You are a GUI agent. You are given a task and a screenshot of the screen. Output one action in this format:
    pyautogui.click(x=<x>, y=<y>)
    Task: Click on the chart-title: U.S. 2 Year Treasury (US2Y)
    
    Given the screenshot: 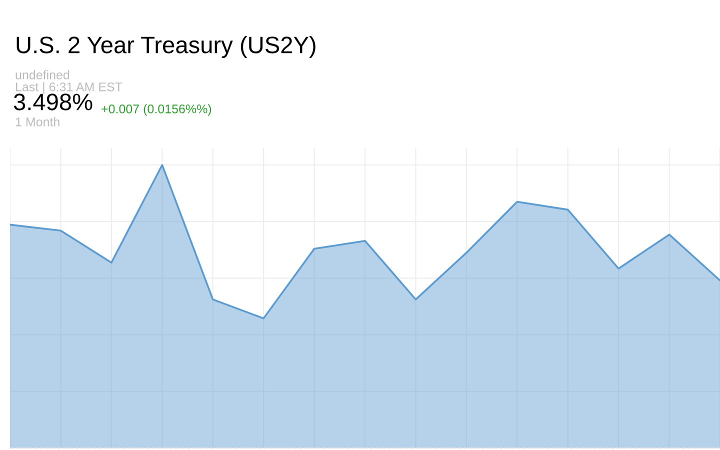 What is the action you would take?
    pyautogui.click(x=166, y=47)
    